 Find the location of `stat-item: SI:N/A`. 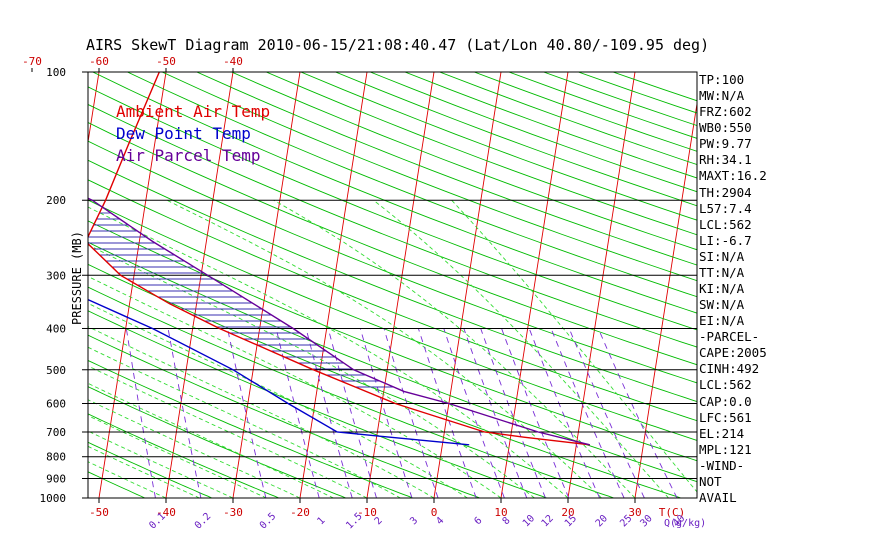

stat-item: SI:N/A is located at coordinates (722, 256).